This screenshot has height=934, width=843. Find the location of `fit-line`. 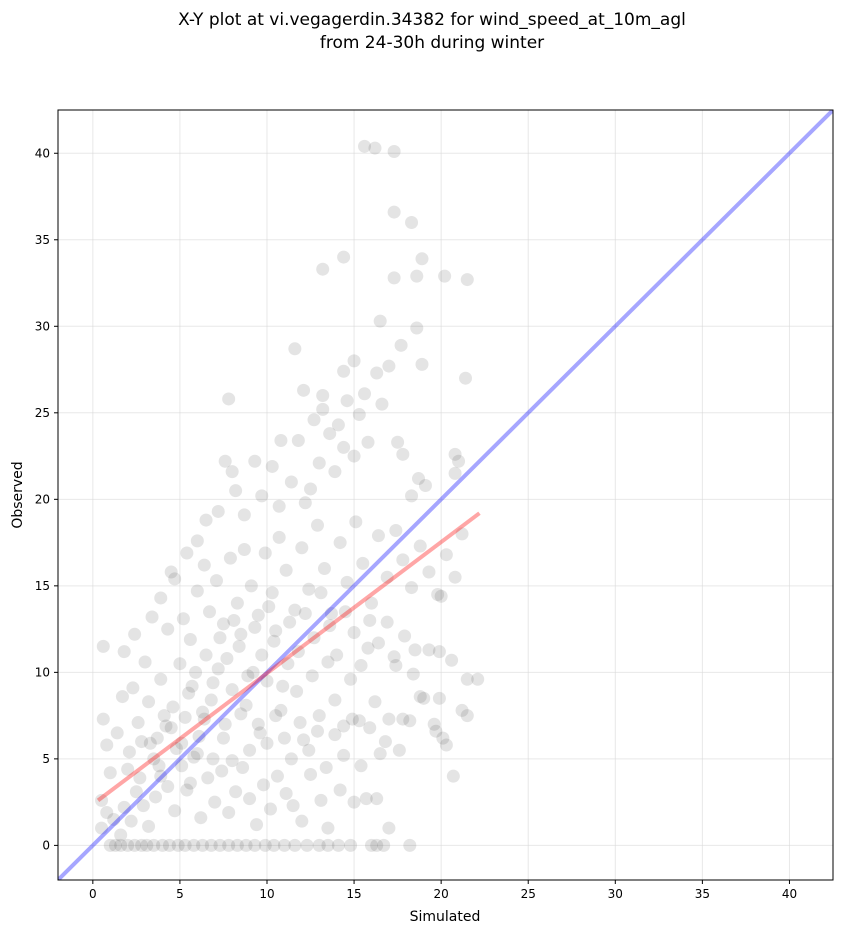

fit-line is located at coordinates (288, 657).